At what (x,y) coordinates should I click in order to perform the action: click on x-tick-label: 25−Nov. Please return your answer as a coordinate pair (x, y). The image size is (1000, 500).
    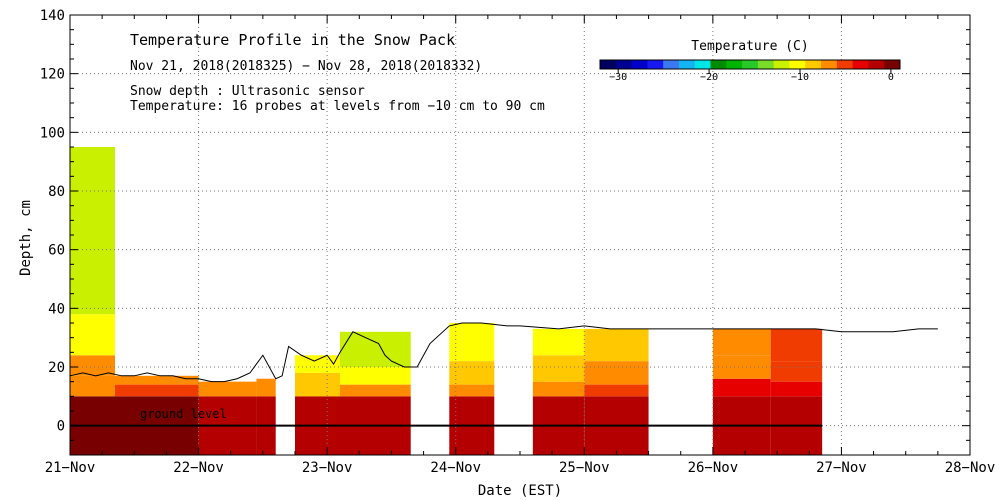
    Looking at the image, I should click on (584, 468).